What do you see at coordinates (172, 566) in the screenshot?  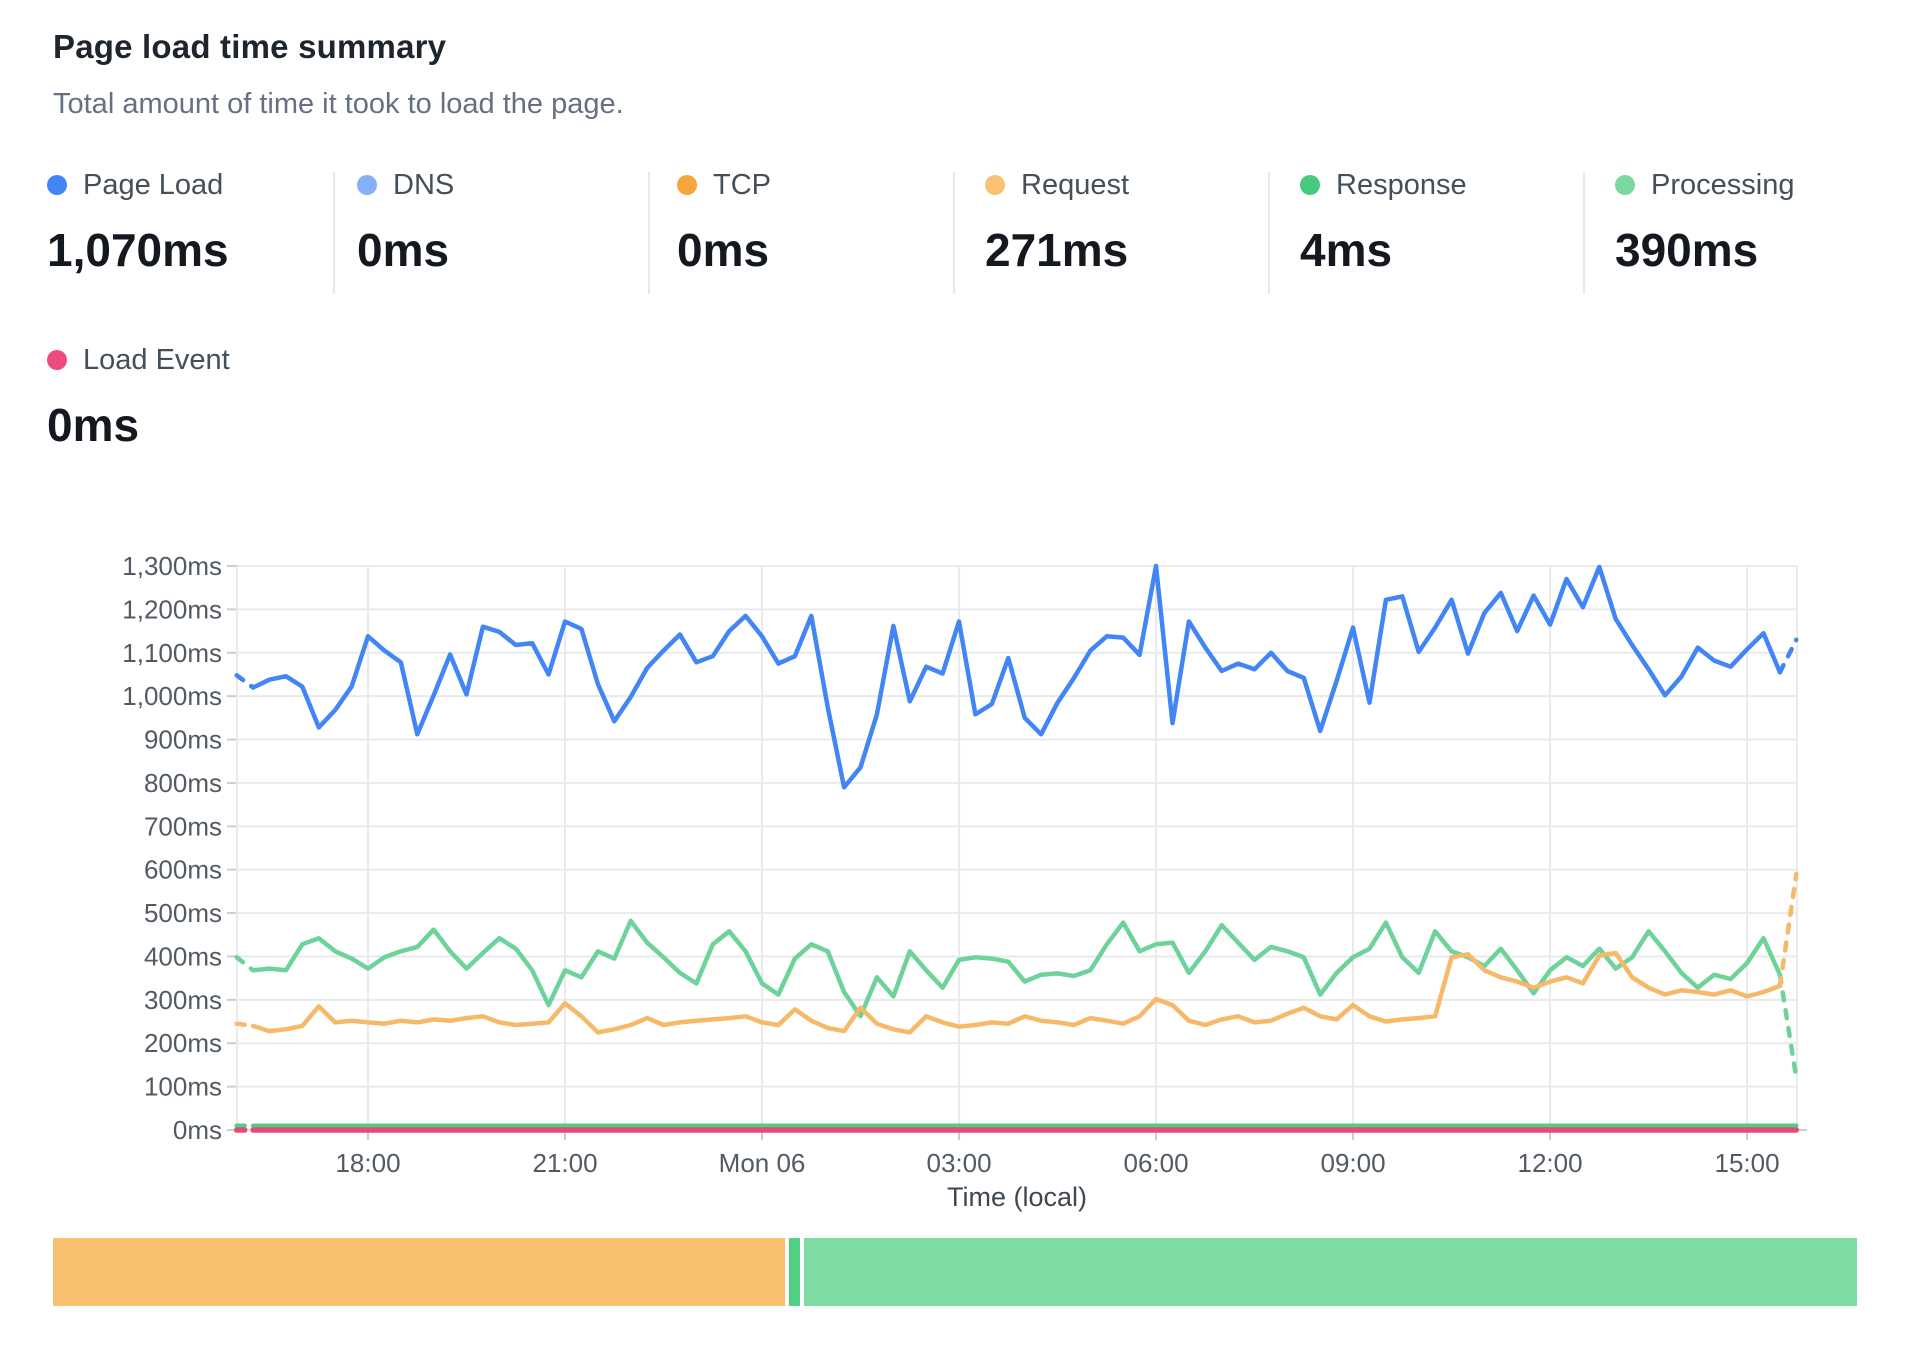 I see `axis-label: 1,300ms` at bounding box center [172, 566].